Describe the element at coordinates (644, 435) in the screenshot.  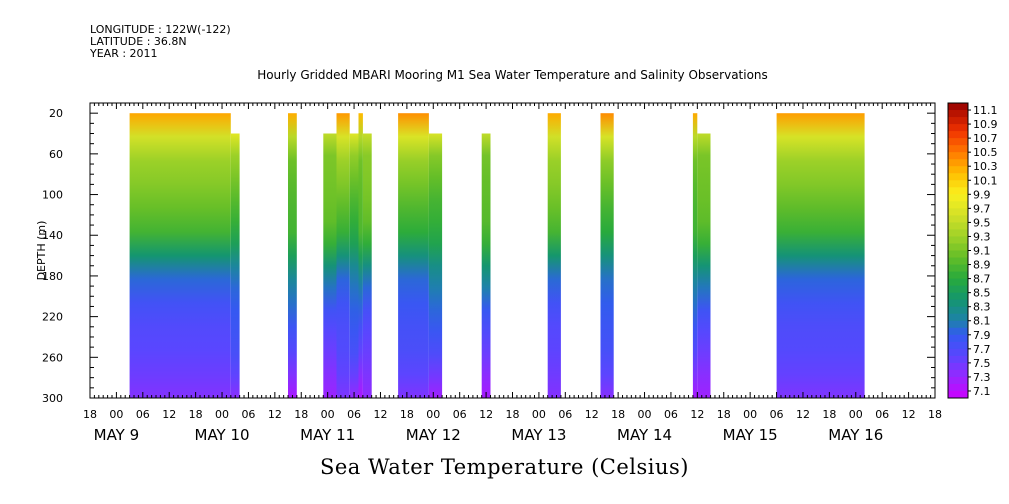
I see `x-date-label: MAY 14` at that location.